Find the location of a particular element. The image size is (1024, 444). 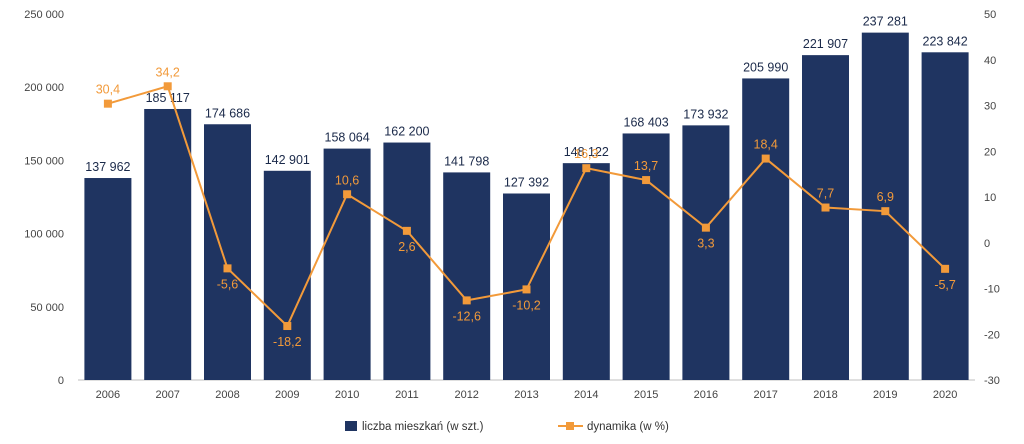

x-axis-tick-label: 2020 is located at coordinates (945, 395).